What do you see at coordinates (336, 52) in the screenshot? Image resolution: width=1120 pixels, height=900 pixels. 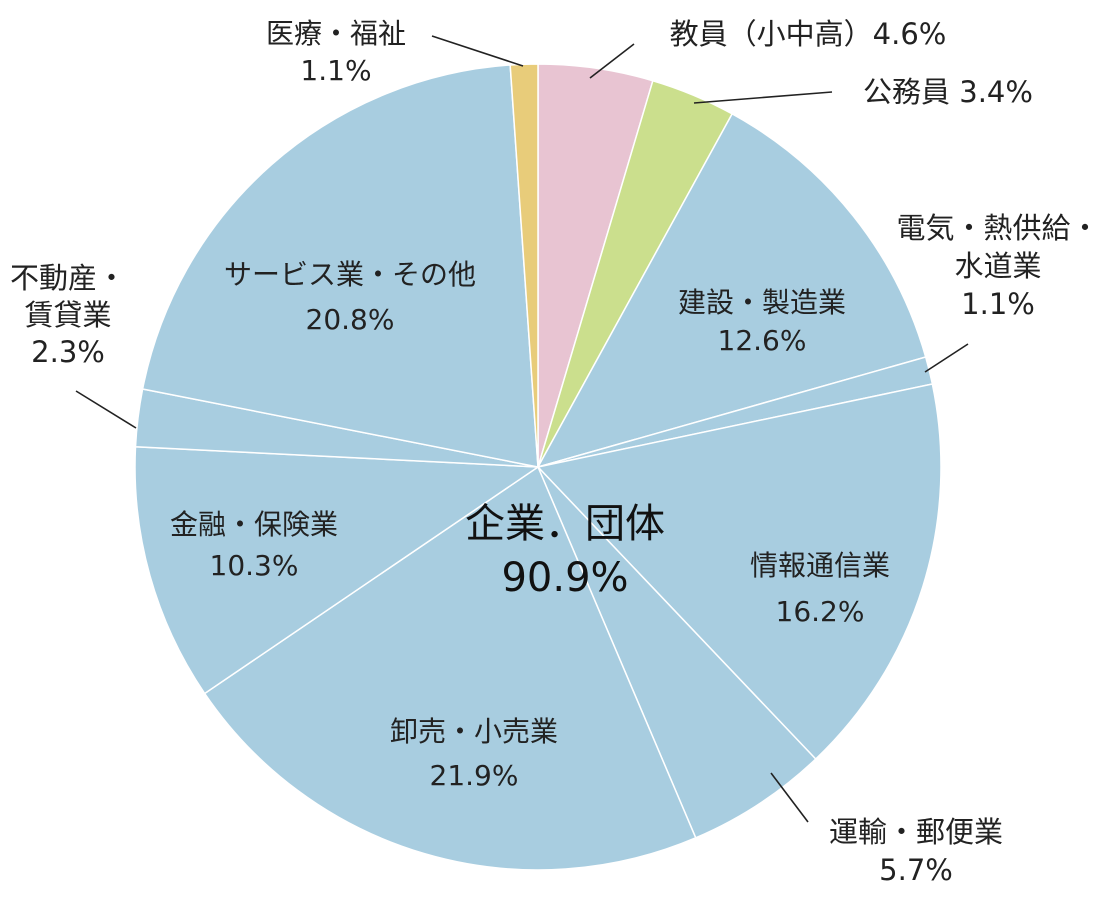 I see `slice-label-10: 医療・福祉 1.1%` at bounding box center [336, 52].